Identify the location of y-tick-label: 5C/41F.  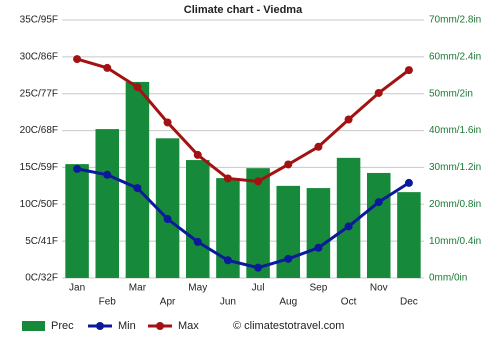
(41, 241).